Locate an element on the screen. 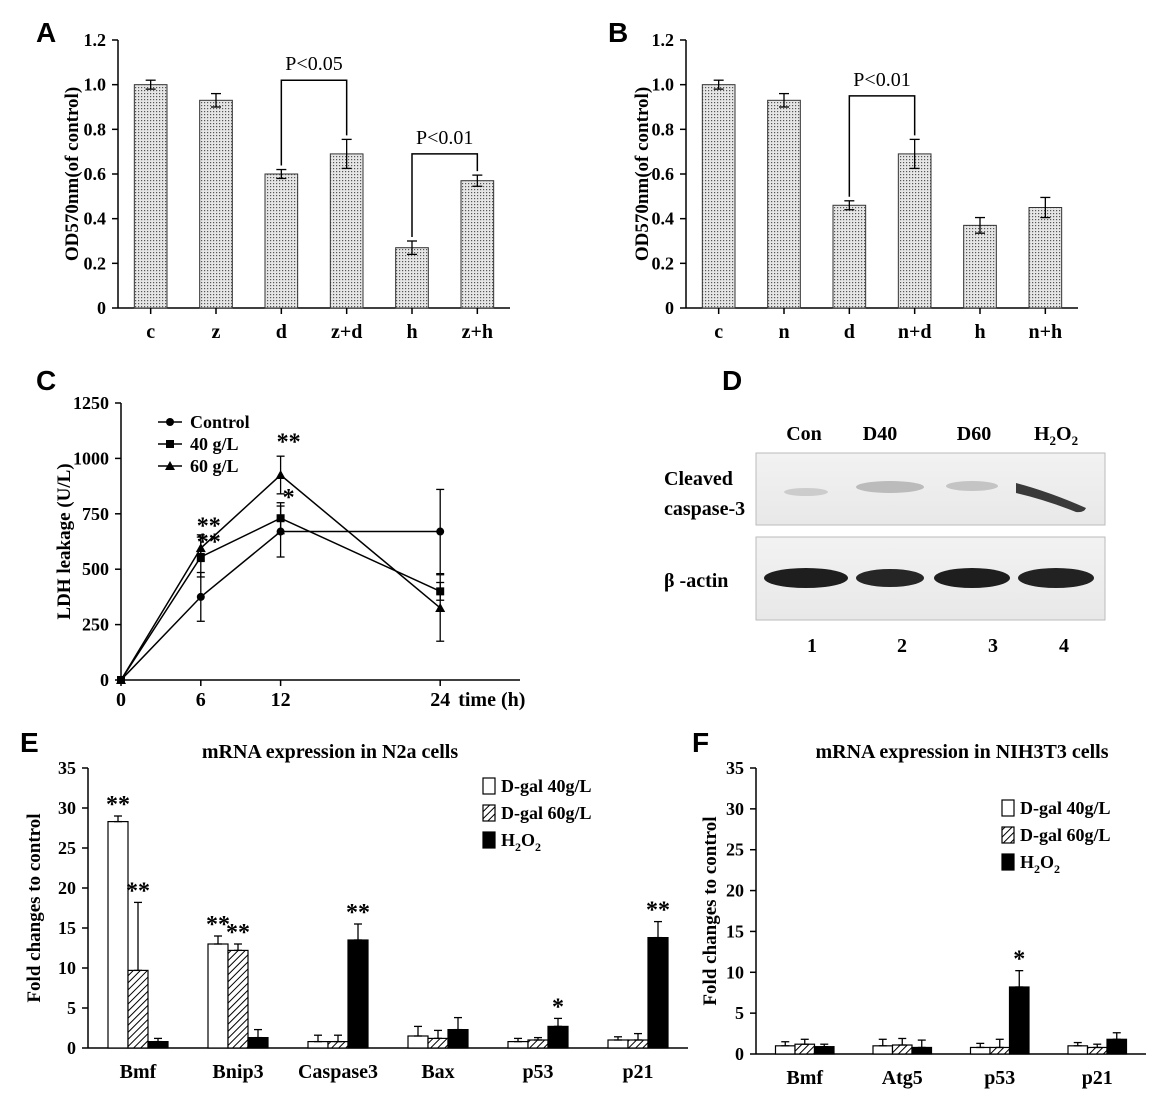 The width and height of the screenshot is (1164, 1108). panel-a-y-tick-label: 0 is located at coordinates (101, 308).